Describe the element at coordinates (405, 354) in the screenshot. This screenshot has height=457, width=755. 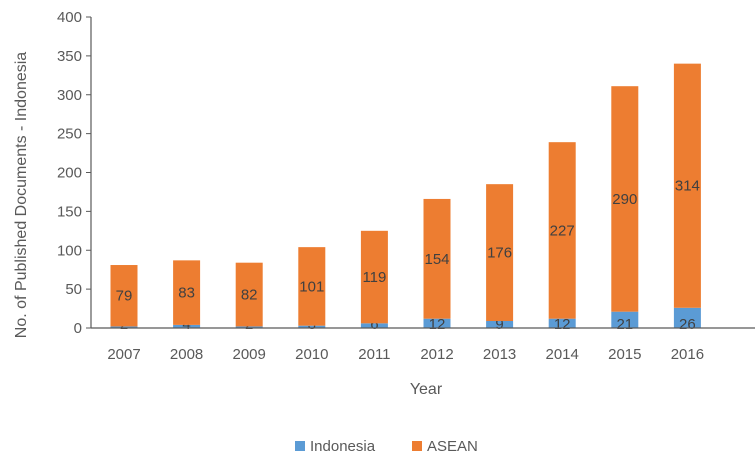
I see `x-axis-ticks: 2007 2008 2009 2010 2011 2012 2013 2014 2015 2016` at that location.